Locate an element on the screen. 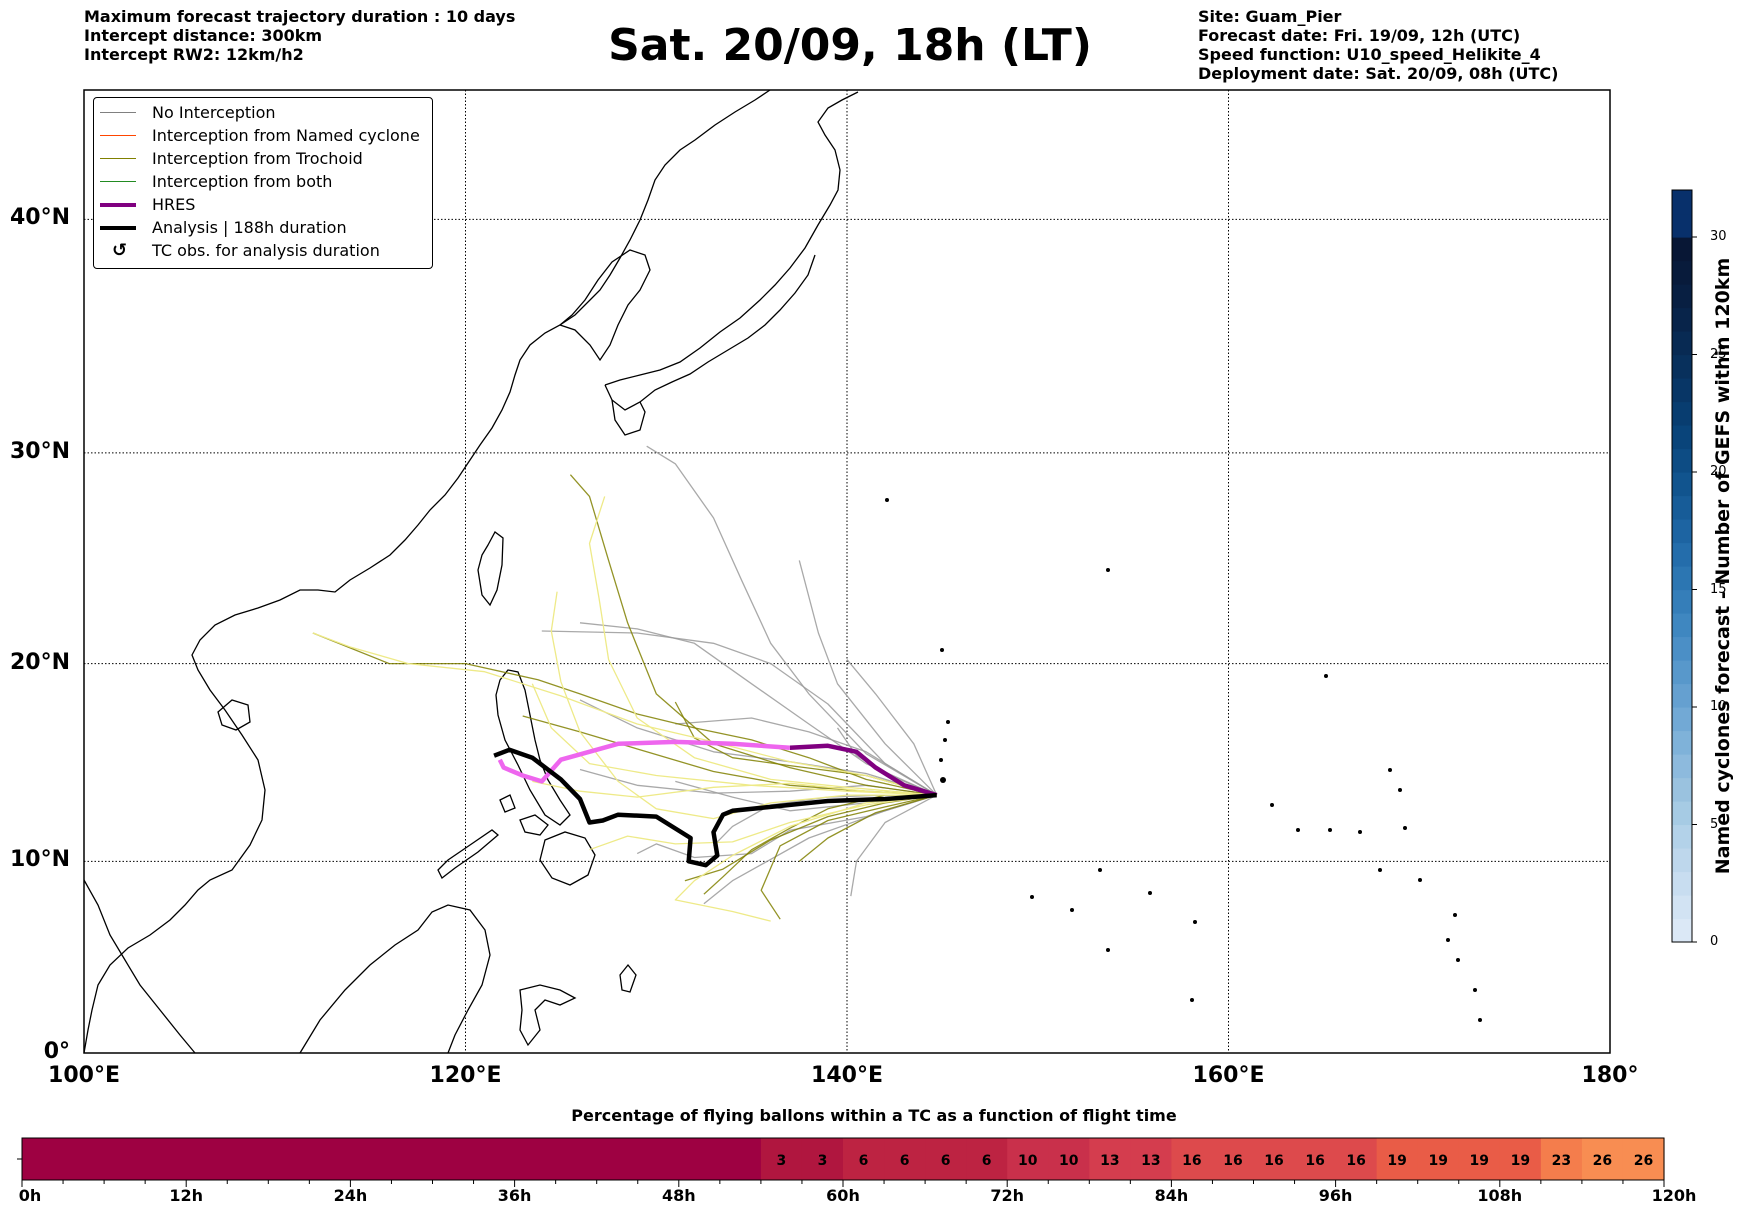  colorbar-border is located at coordinates (1682, 566).